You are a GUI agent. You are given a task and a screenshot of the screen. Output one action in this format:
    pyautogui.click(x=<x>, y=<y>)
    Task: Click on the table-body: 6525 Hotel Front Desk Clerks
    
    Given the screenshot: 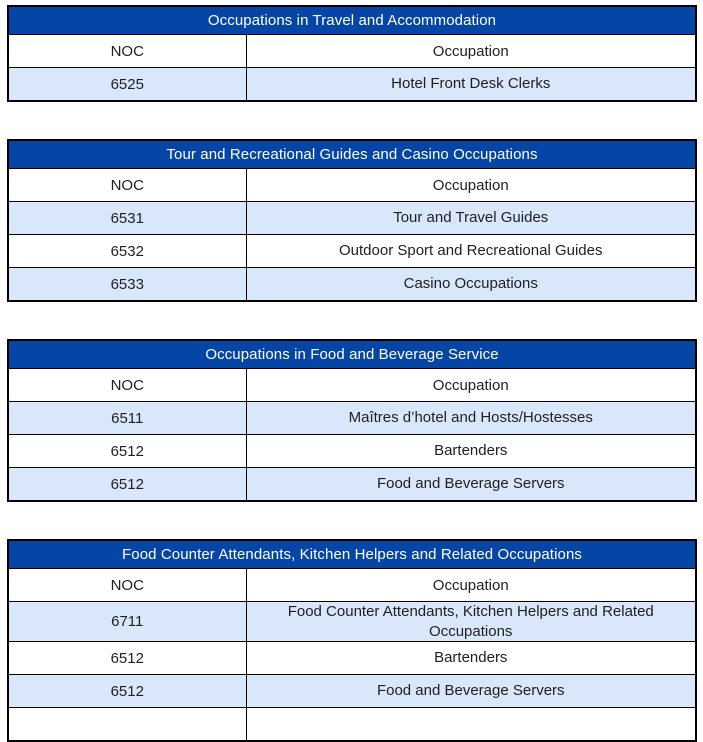 What is the action you would take?
    pyautogui.click(x=352, y=84)
    